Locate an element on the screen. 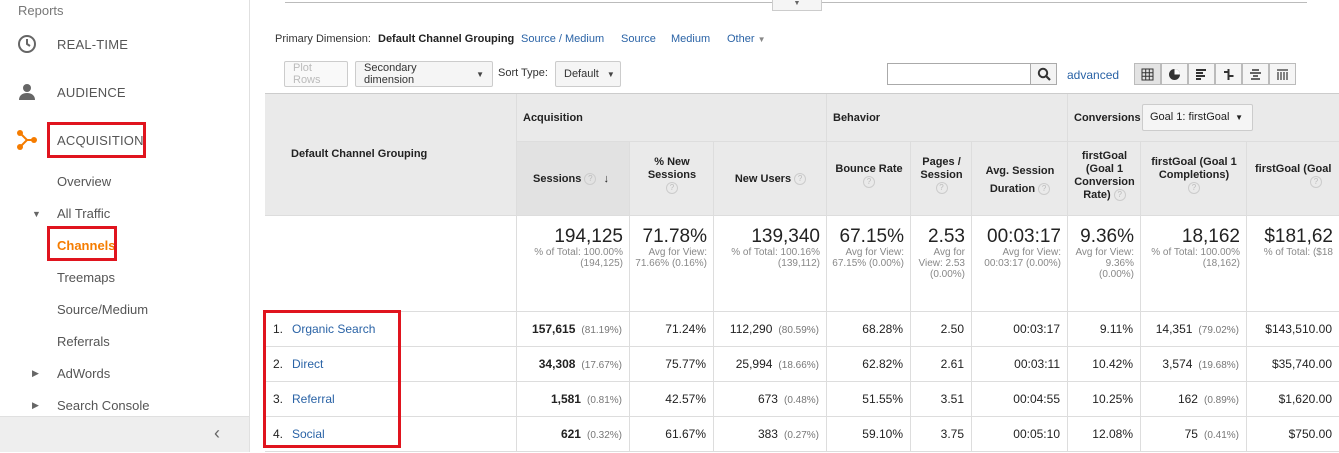 This screenshot has width=1339, height=453. table-cell-completions: 14,351 (79.02%) is located at coordinates (1194, 329).